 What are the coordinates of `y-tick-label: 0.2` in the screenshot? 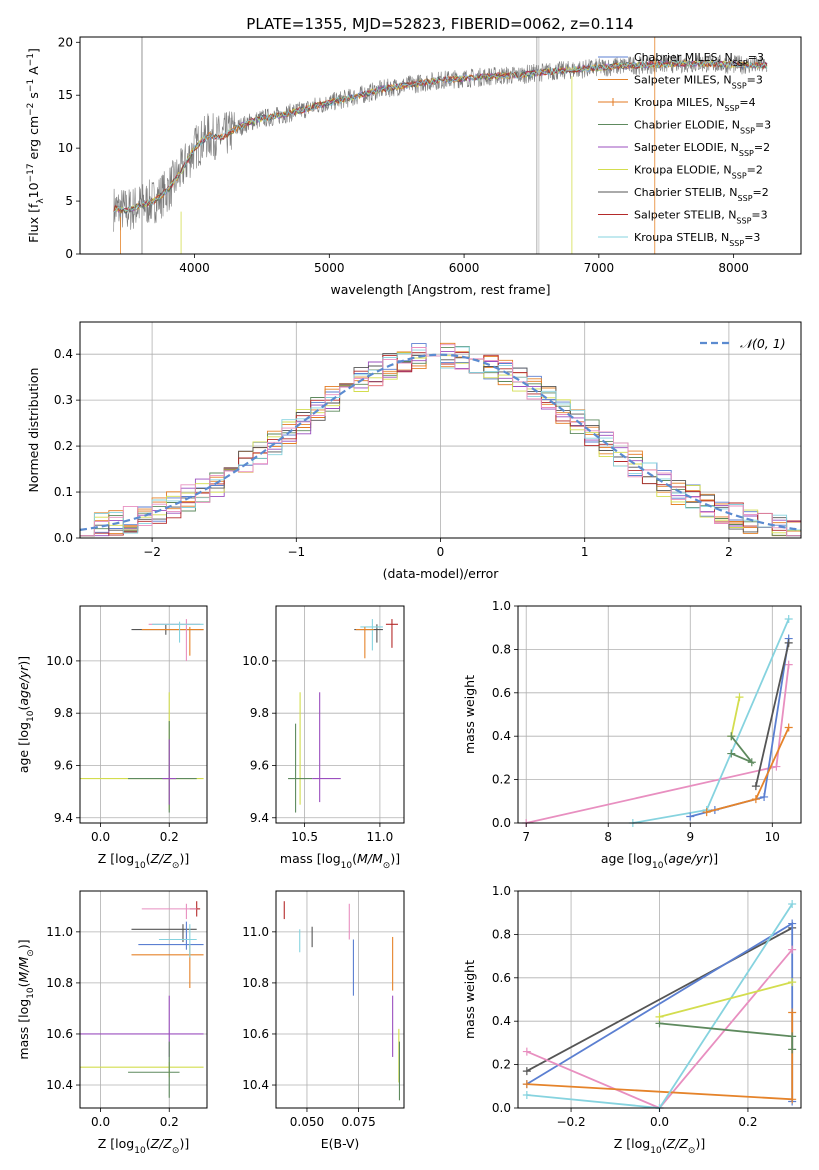 It's located at (63, 446).